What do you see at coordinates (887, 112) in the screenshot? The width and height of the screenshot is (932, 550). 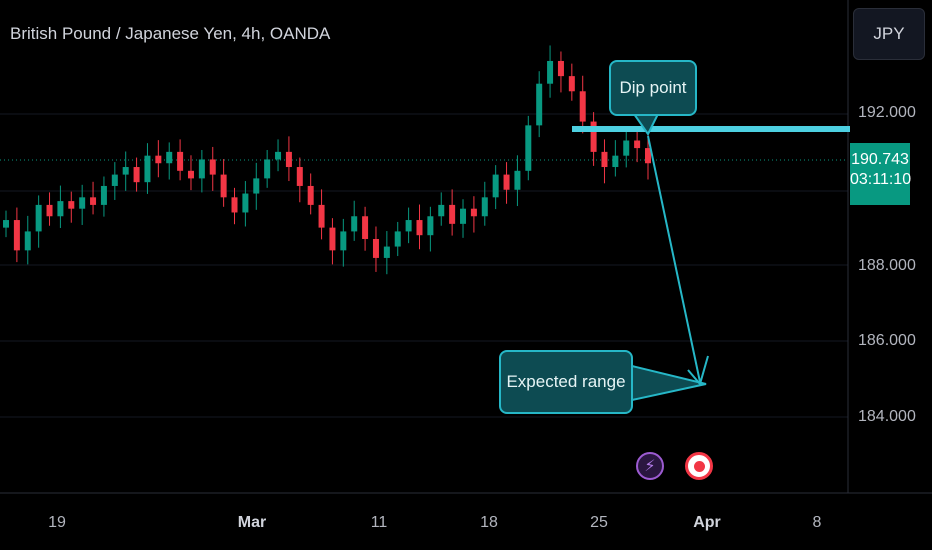 I see `price-tick: 192.000` at bounding box center [887, 112].